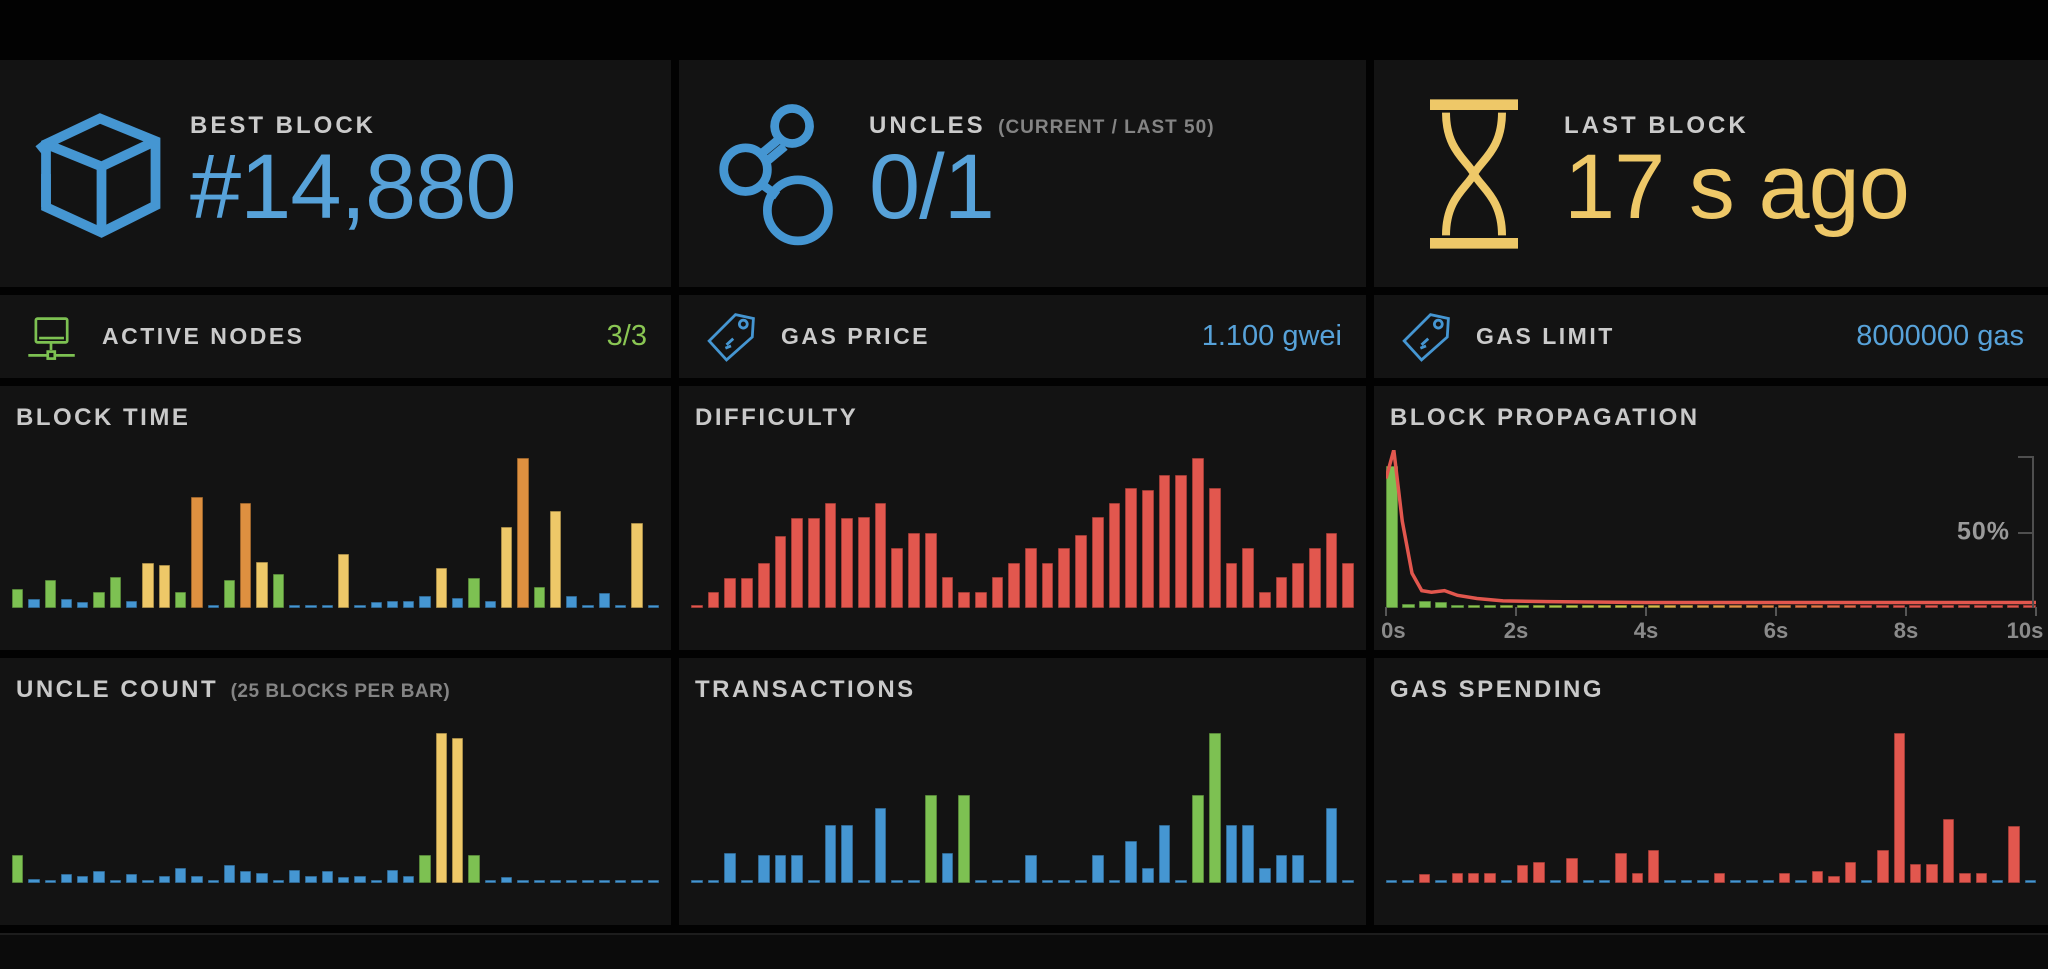 Image resolution: width=2048 pixels, height=969 pixels. I want to click on chart-title-row: DIFFICULTY, so click(776, 418).